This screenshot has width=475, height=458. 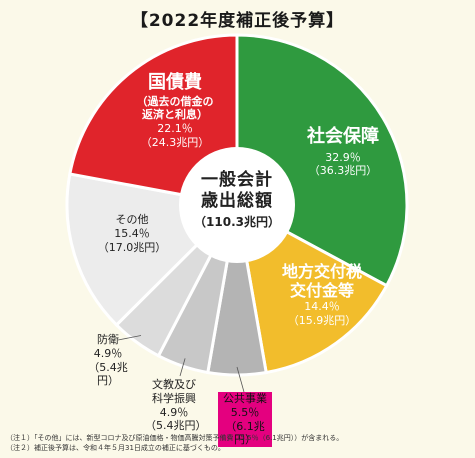 What do you see at coordinates (175, 115) in the screenshot?
I see `label-kokusai-sub2: 返済と利息）` at bounding box center [175, 115].